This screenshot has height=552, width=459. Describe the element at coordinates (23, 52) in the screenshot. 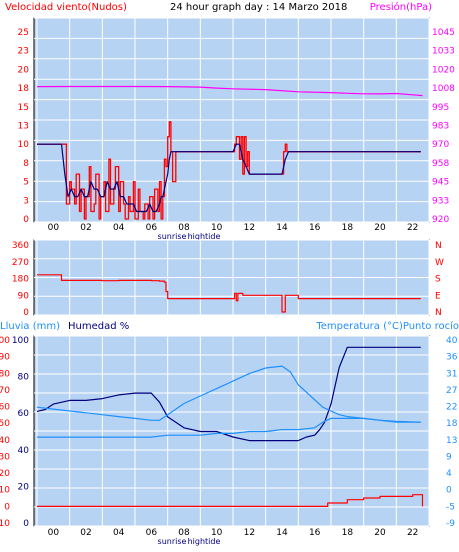

I see `wind-tick-label: 23` at that location.